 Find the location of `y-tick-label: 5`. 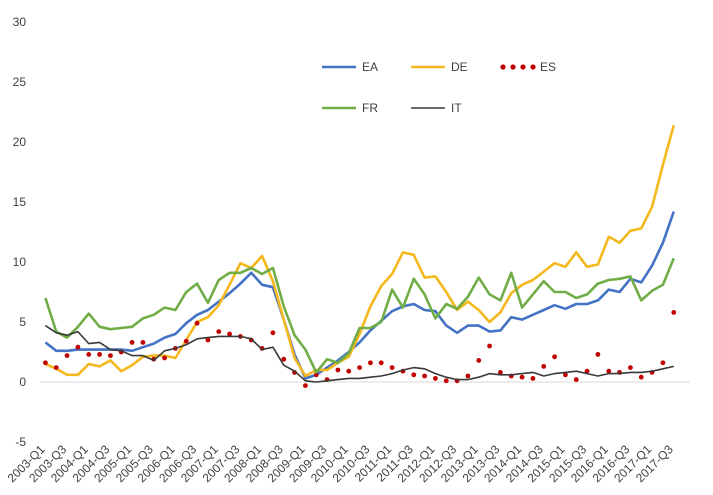

y-tick-label: 5 is located at coordinates (22, 322).